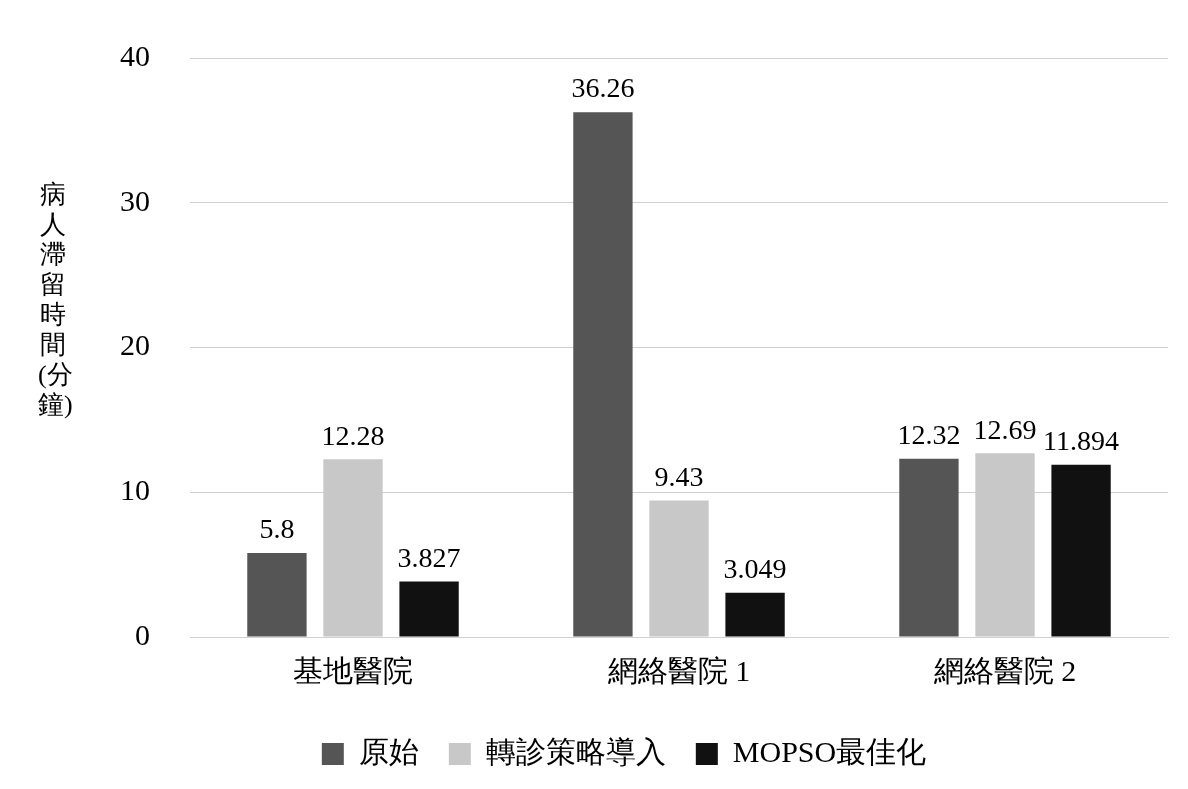 This screenshot has width=1188, height=789. What do you see at coordinates (1005, 429) in the screenshot?
I see `data-label: 12.69` at bounding box center [1005, 429].